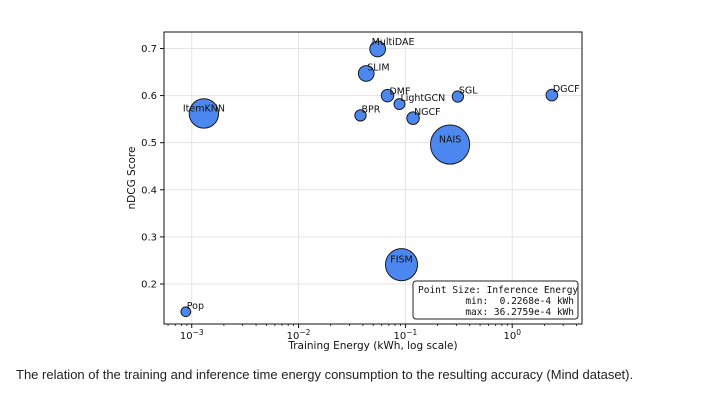 The image size is (702, 401). I want to click on y-tick-label: 0.3, so click(149, 237).